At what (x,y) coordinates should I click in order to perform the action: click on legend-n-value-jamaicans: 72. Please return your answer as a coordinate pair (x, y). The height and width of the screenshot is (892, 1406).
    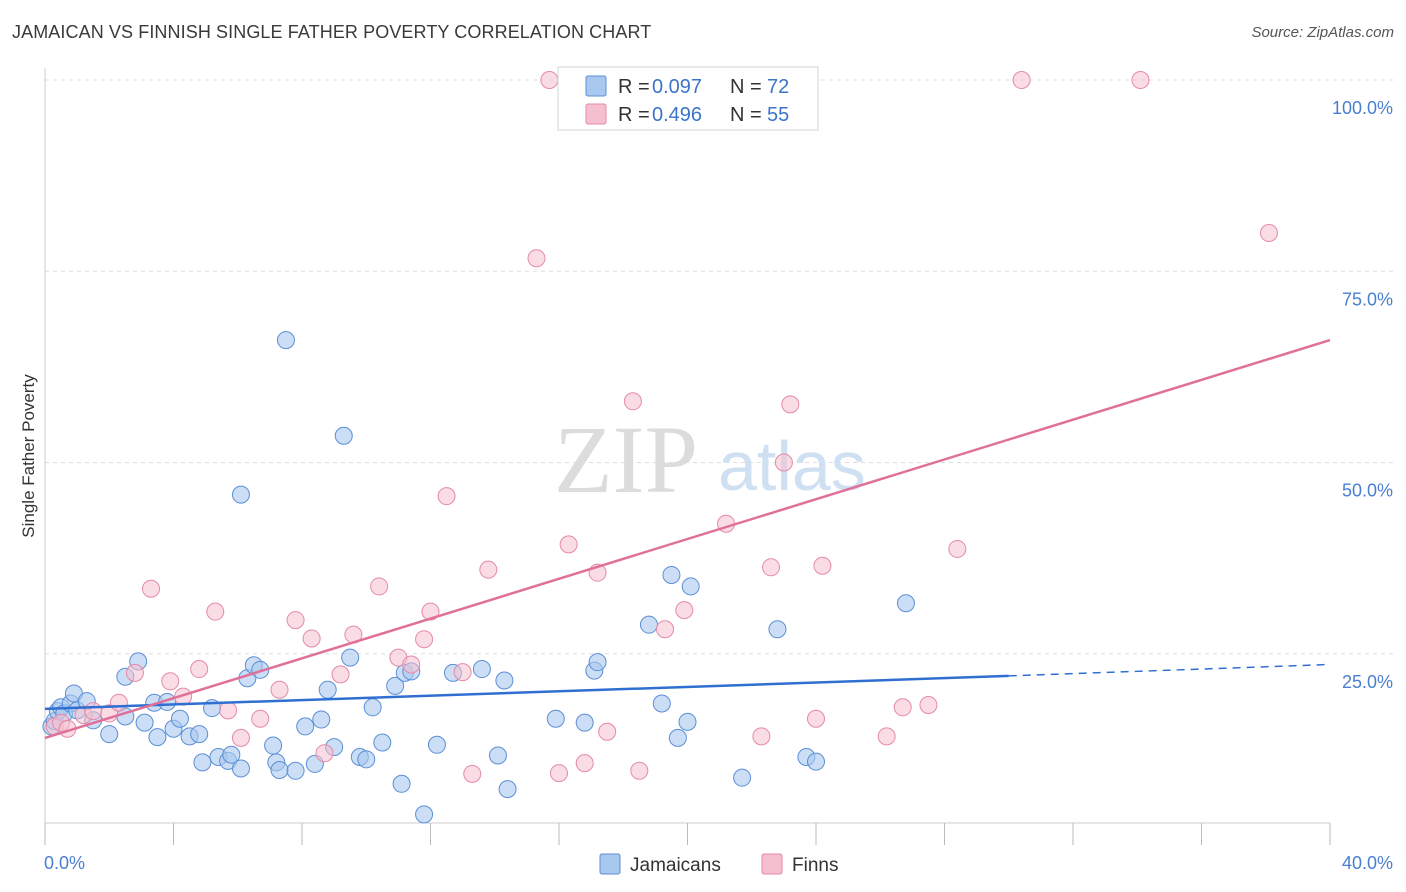
    Looking at the image, I should click on (778, 87).